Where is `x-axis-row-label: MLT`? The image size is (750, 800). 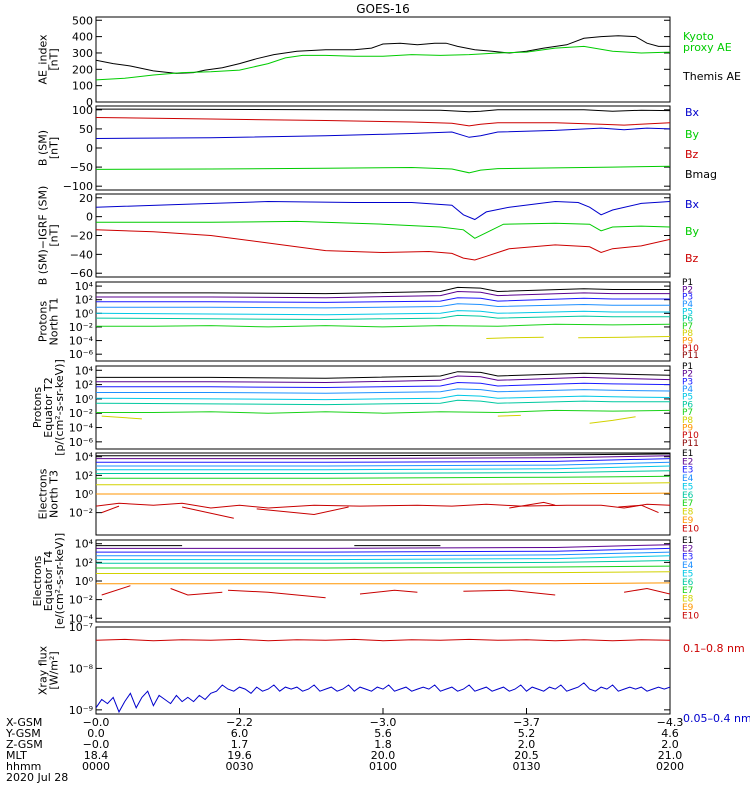 x-axis-row-label: MLT is located at coordinates (16, 755).